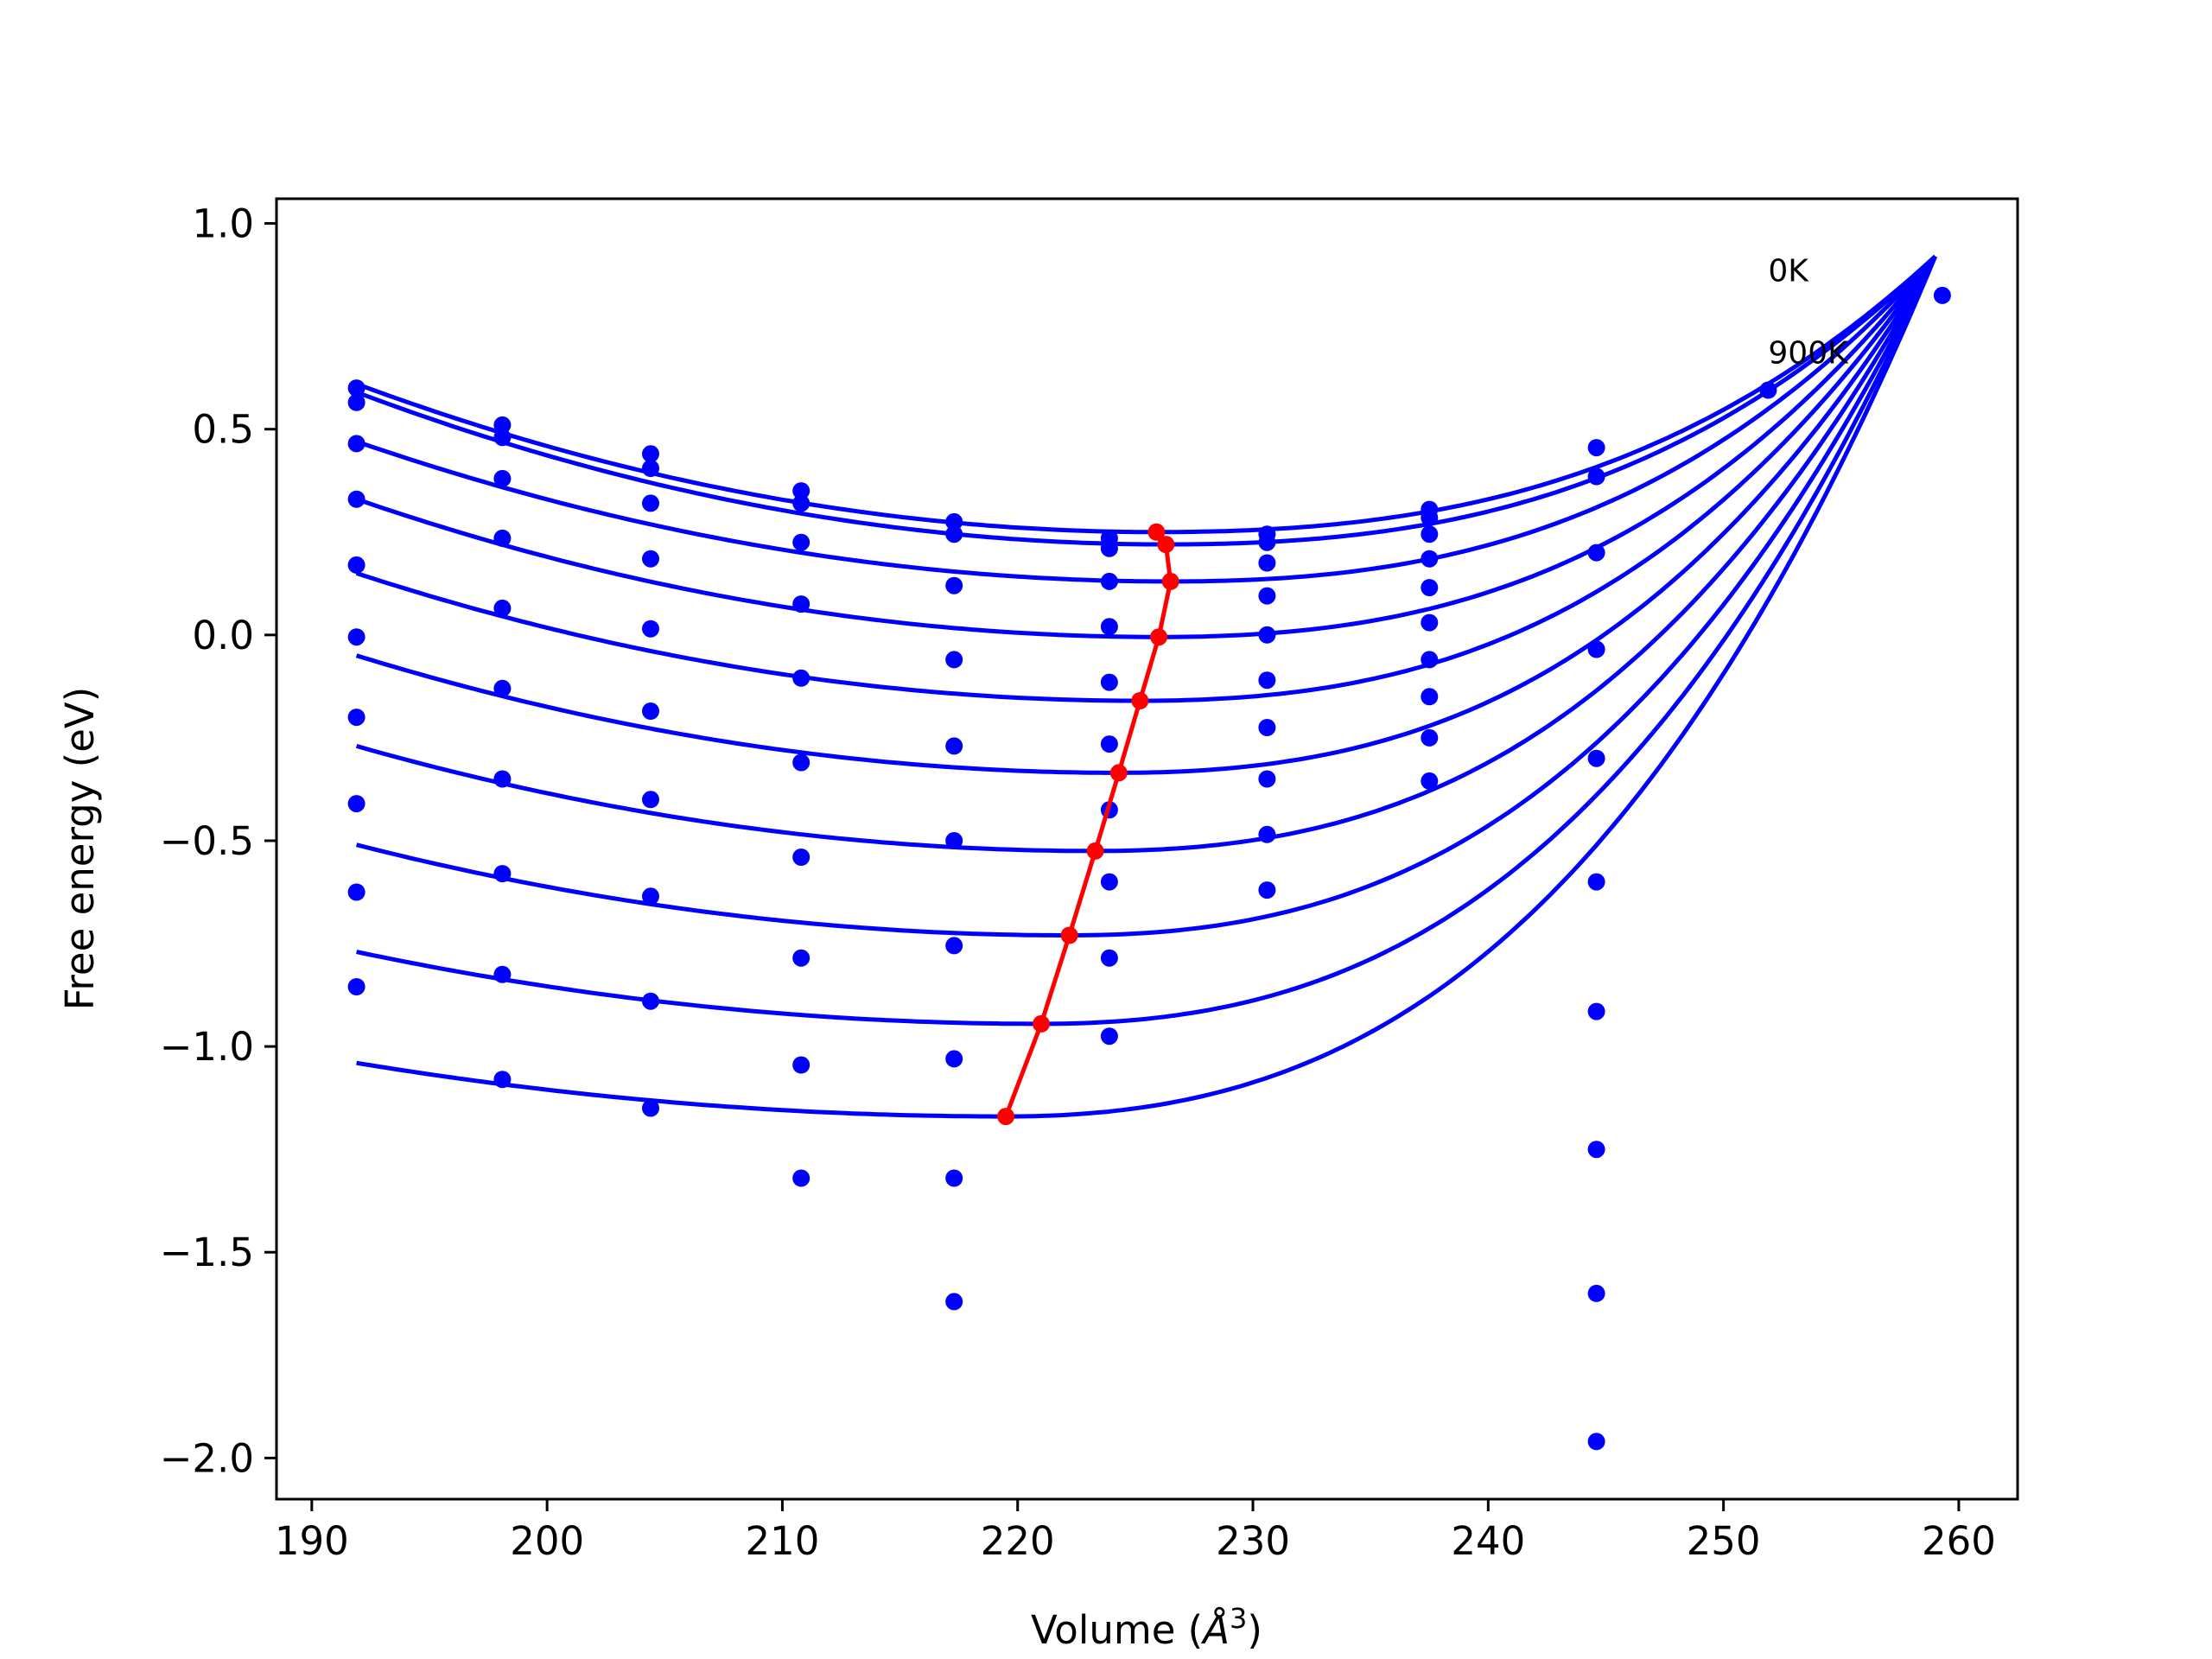 The width and height of the screenshot is (2212, 1659). What do you see at coordinates (1146, 1627) in the screenshot?
I see `x-axis-label: Volume (Å3)` at bounding box center [1146, 1627].